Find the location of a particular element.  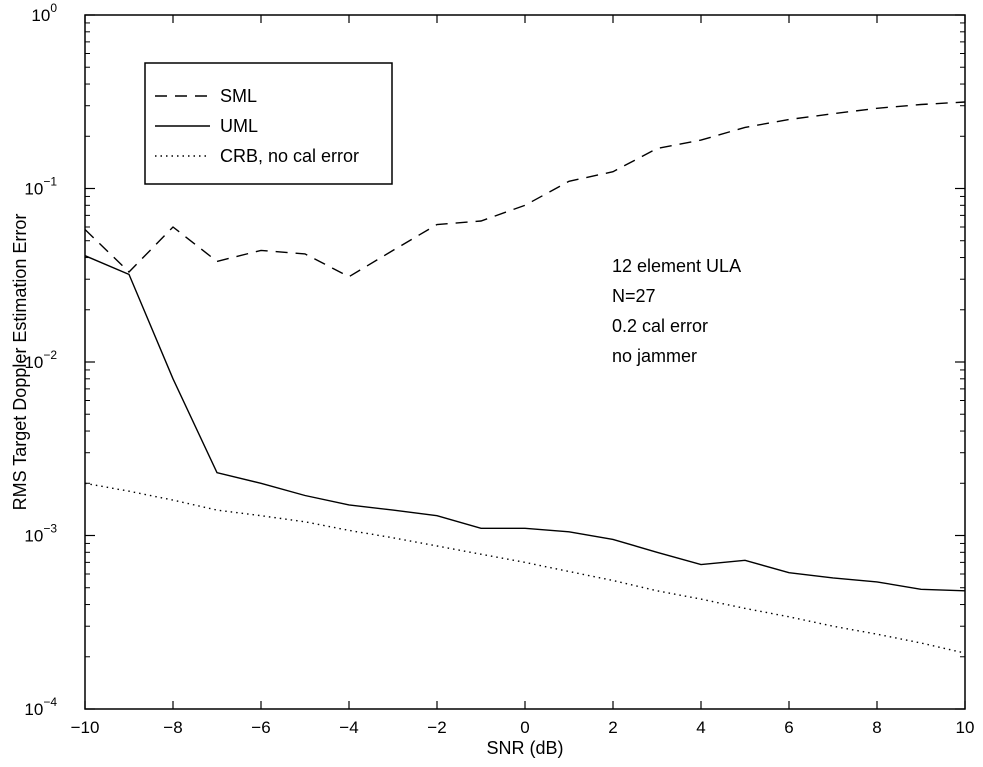

annotation-line: 0.2 cal error is located at coordinates (660, 326).